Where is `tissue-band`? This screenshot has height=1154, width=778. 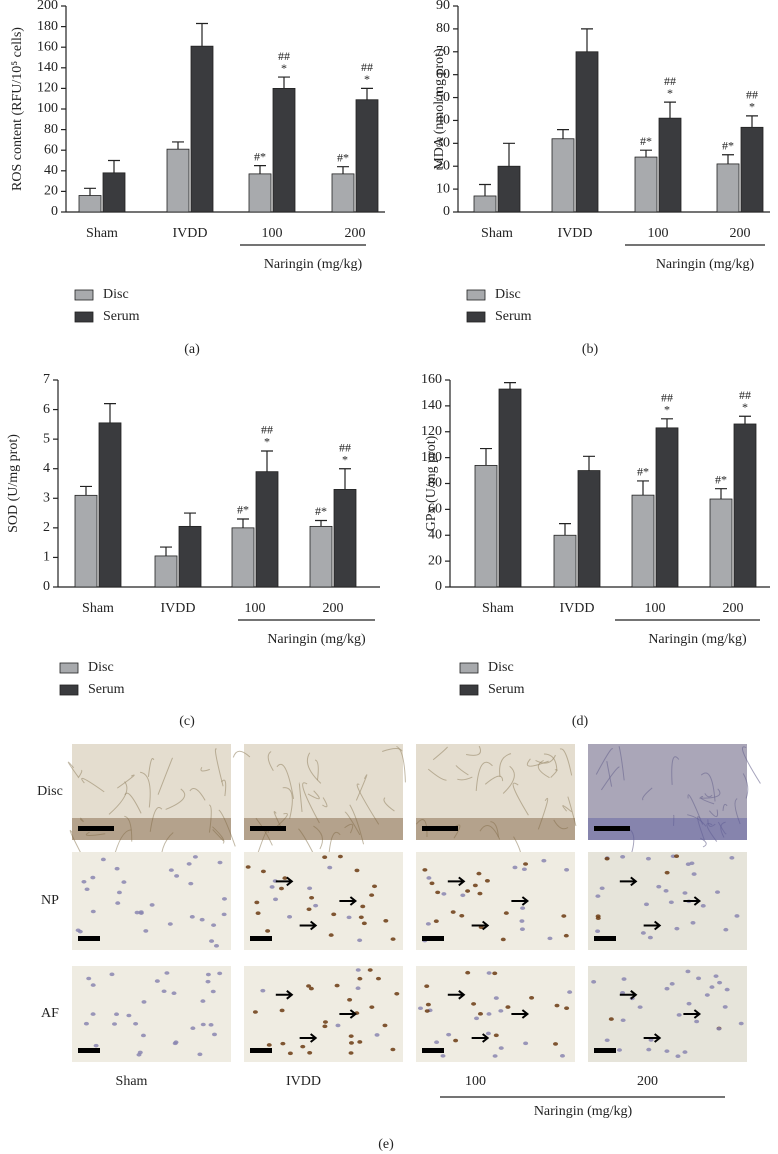 tissue-band is located at coordinates (667, 829).